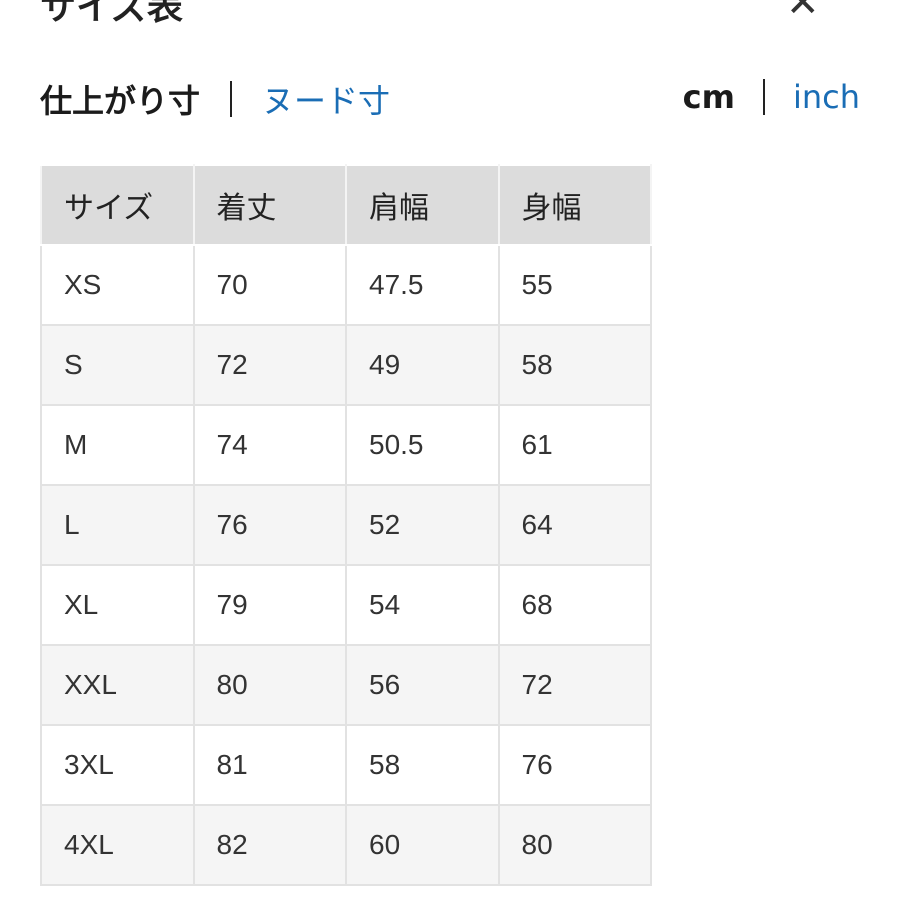 This screenshot has height=900, width=900. I want to click on table-cell: 60, so click(422, 845).